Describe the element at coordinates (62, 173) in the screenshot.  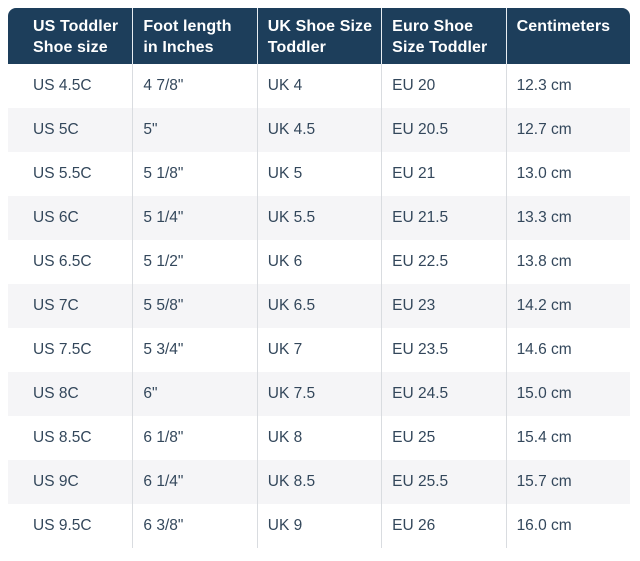
I see `cell-us-size: US 5.5C` at that location.